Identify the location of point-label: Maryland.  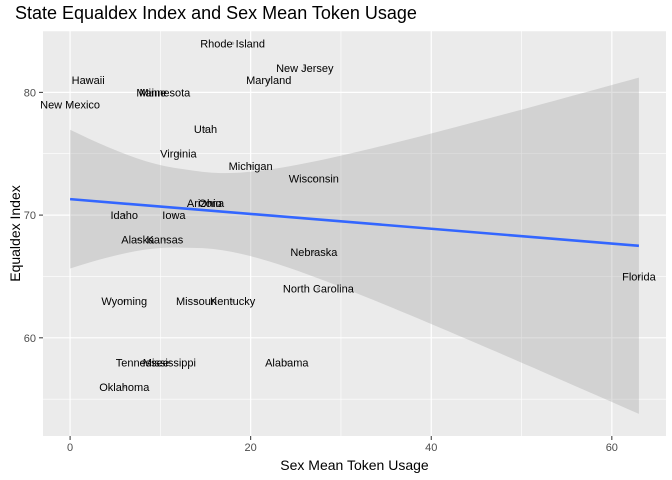
(268, 81).